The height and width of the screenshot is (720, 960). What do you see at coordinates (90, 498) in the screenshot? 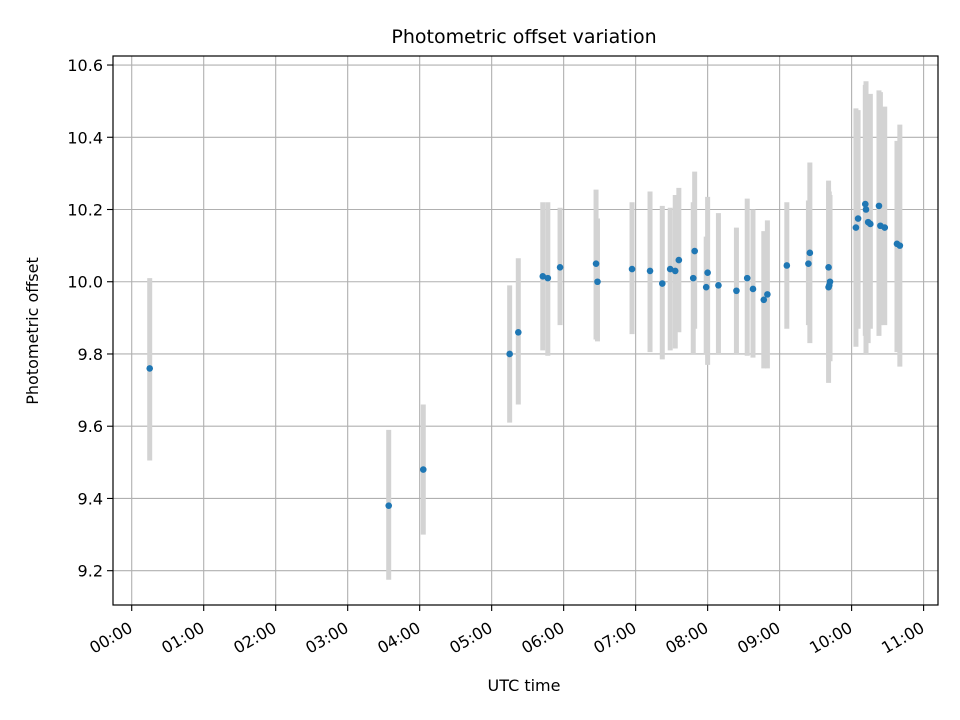
I see `y-tick-label: 9.4` at bounding box center [90, 498].